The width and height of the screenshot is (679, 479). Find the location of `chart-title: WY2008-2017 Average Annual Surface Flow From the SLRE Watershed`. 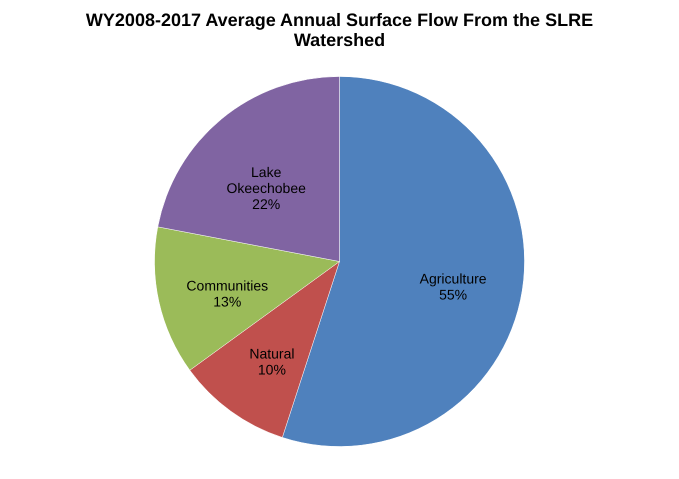

chart-title: WY2008-2017 Average Annual Surface Flow From the SLRE Watershed is located at coordinates (340, 30).